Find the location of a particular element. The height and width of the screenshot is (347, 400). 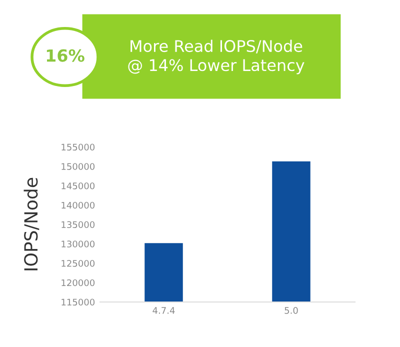

y-axis-title: IOPS/Node is located at coordinates (32, 224).